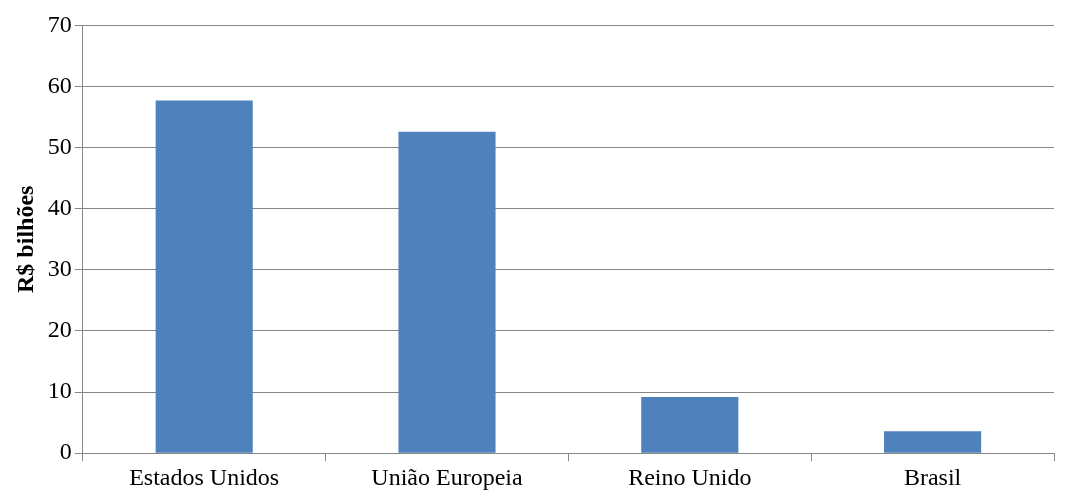 The image size is (1066, 504). Describe the element at coordinates (65, 451) in the screenshot. I see `y-tick-label: 0` at that location.